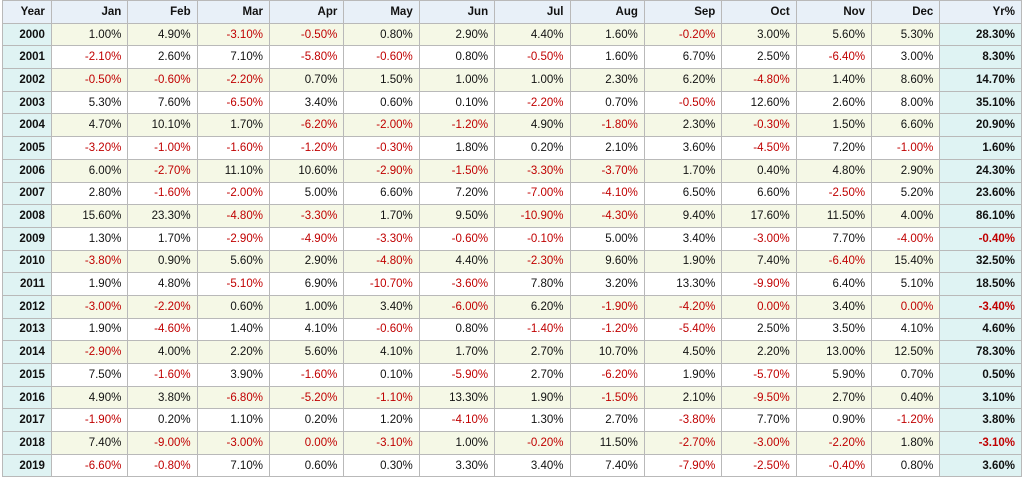 The height and width of the screenshot is (478, 1024). What do you see at coordinates (457, 12) in the screenshot?
I see `column-header-jun: Jun` at bounding box center [457, 12].